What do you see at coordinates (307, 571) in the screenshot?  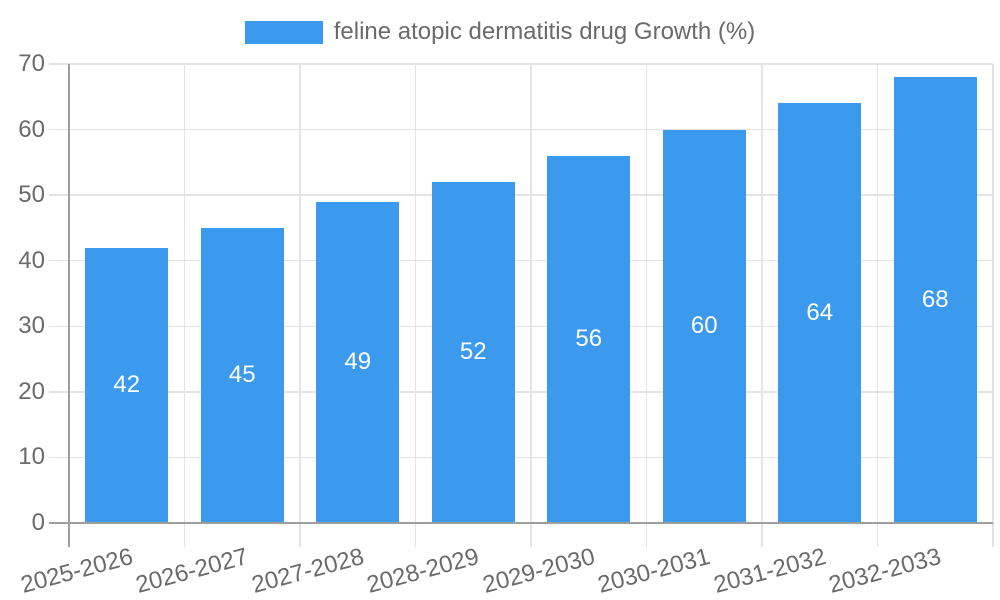 I see `x-axis-tick-label: 2027-2028` at bounding box center [307, 571].